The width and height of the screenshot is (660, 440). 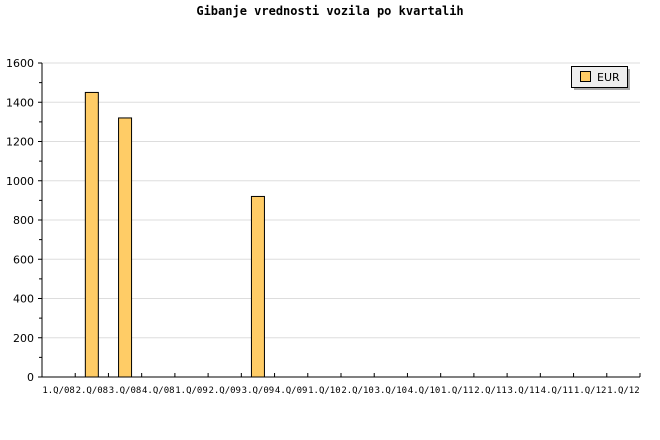 What do you see at coordinates (58, 391) in the screenshot?
I see `x-tick-label: 1.Q/08` at bounding box center [58, 391].